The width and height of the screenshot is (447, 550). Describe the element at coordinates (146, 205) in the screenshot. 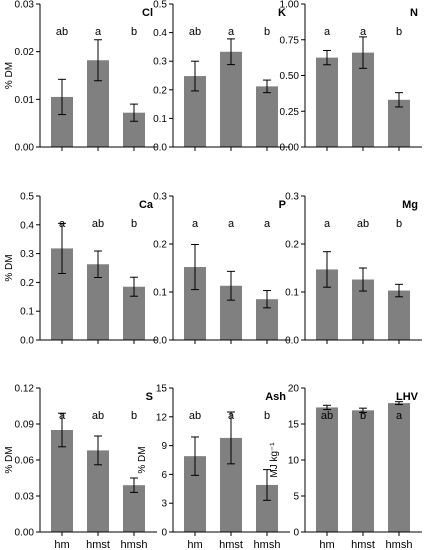

I see `panel-title: Ca` at that location.